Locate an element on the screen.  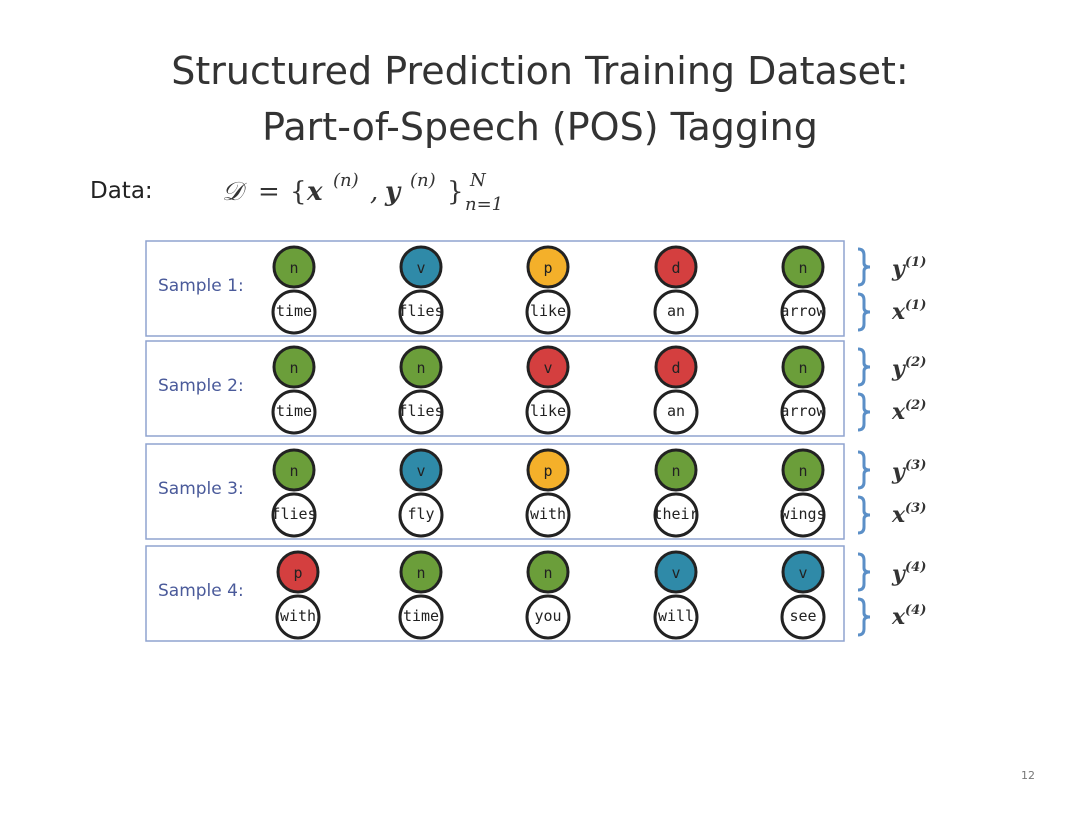
word-label: arrow is located at coordinates (803, 311).